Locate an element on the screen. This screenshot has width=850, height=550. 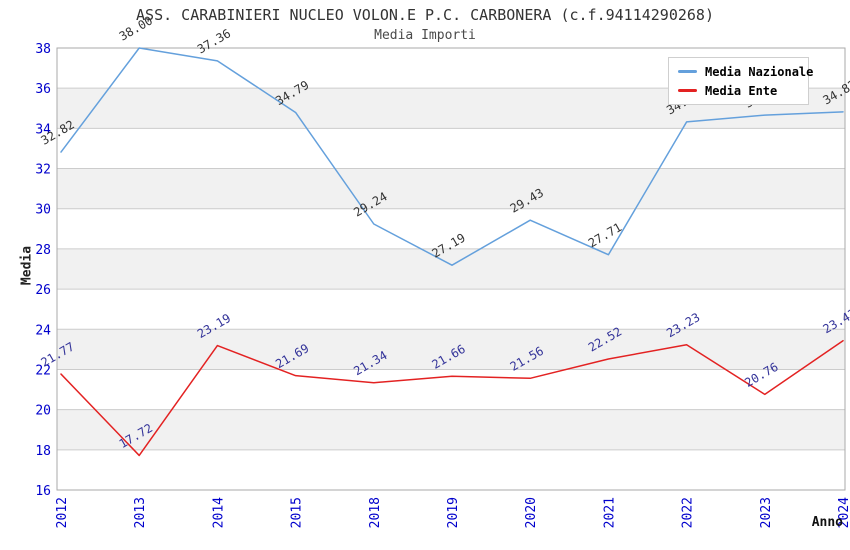
line-swatch-nazionale-icon is located at coordinates (687, 71).